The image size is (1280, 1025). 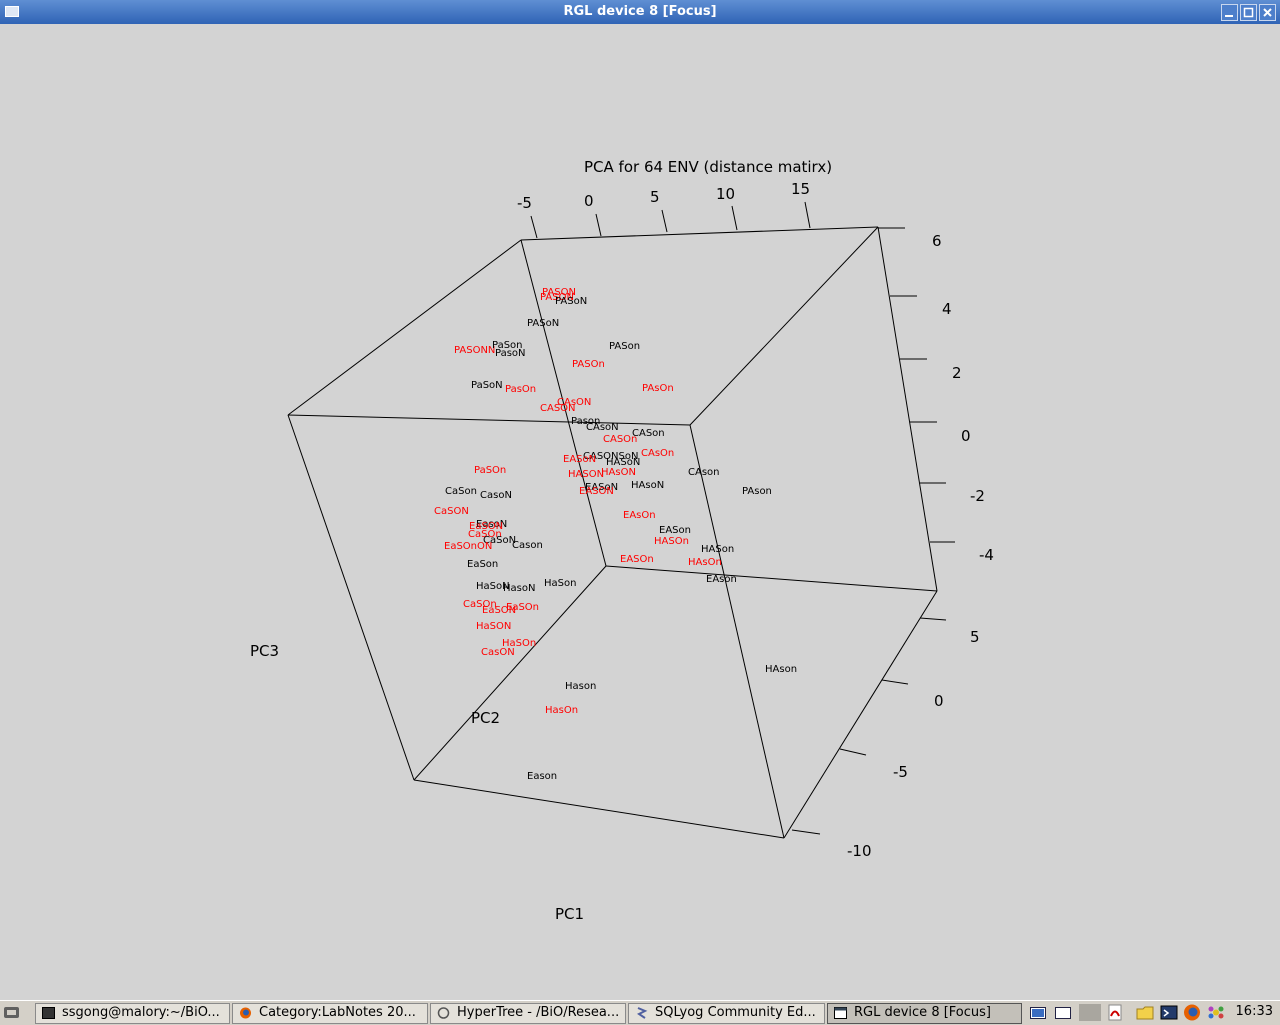 What do you see at coordinates (900, 772) in the screenshot?
I see `pc2-tick-label: -5` at bounding box center [900, 772].